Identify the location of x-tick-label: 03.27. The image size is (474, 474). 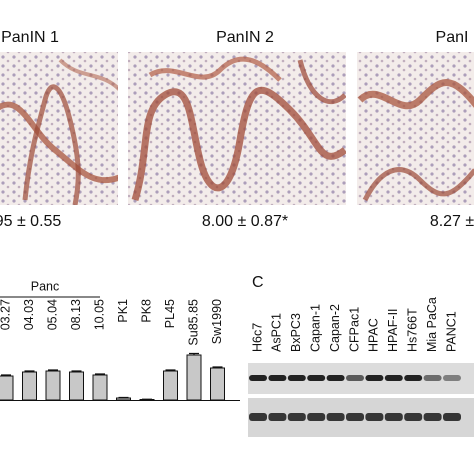
(6, 314).